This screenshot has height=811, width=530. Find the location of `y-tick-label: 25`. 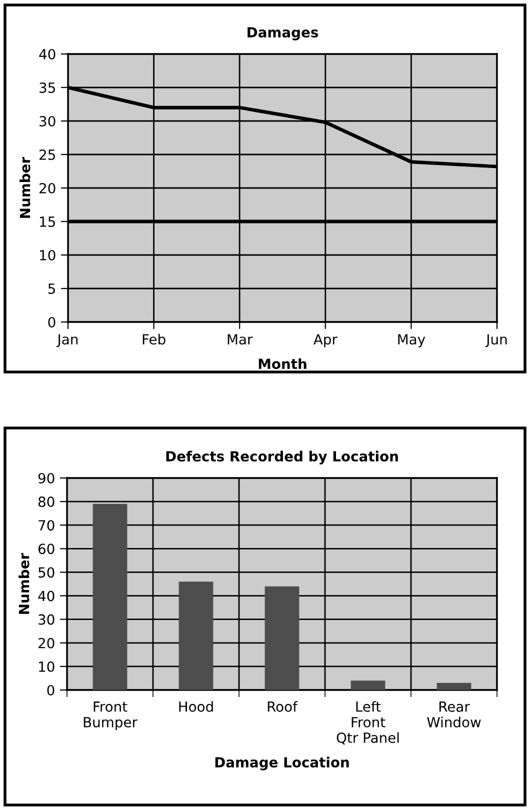

y-tick-label: 25 is located at coordinates (47, 154).